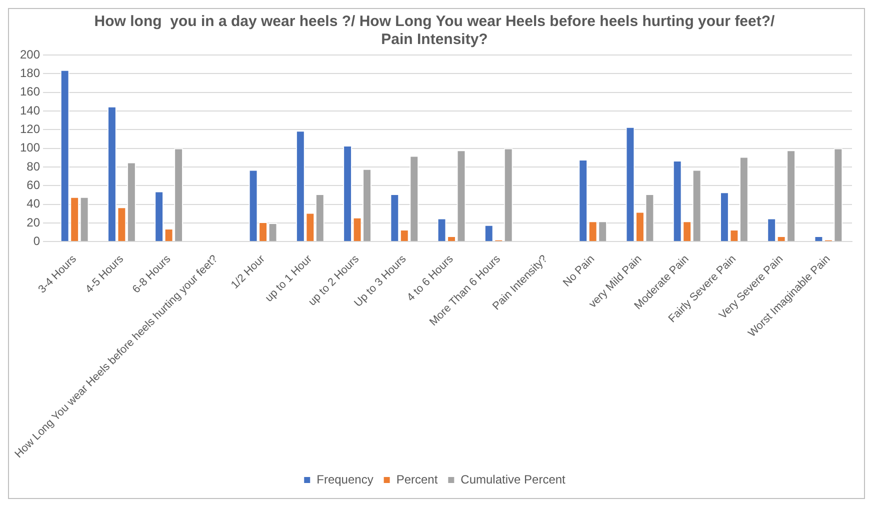 The width and height of the screenshot is (871, 505). What do you see at coordinates (30, 129) in the screenshot?
I see `y-tick-label: 120` at bounding box center [30, 129].